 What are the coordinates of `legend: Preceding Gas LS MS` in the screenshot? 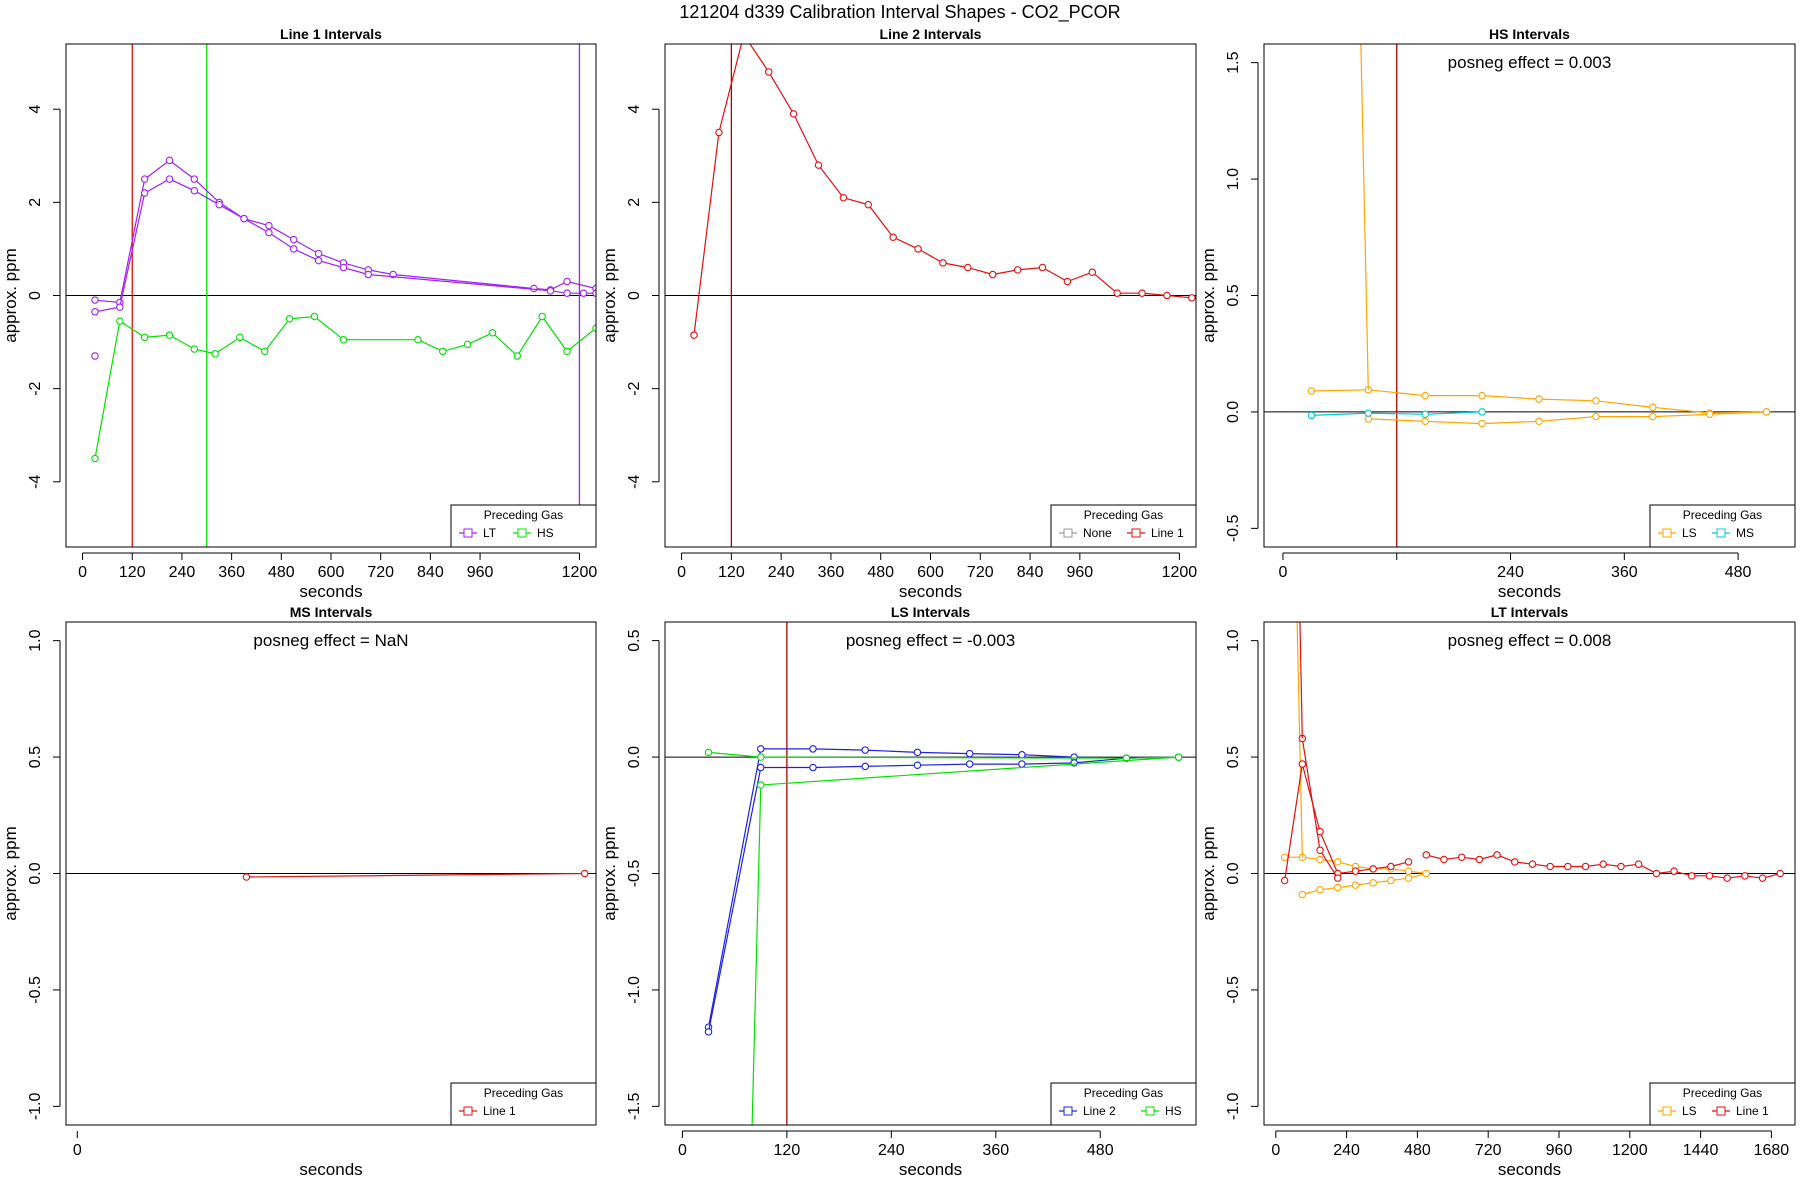 It's located at (1722, 526).